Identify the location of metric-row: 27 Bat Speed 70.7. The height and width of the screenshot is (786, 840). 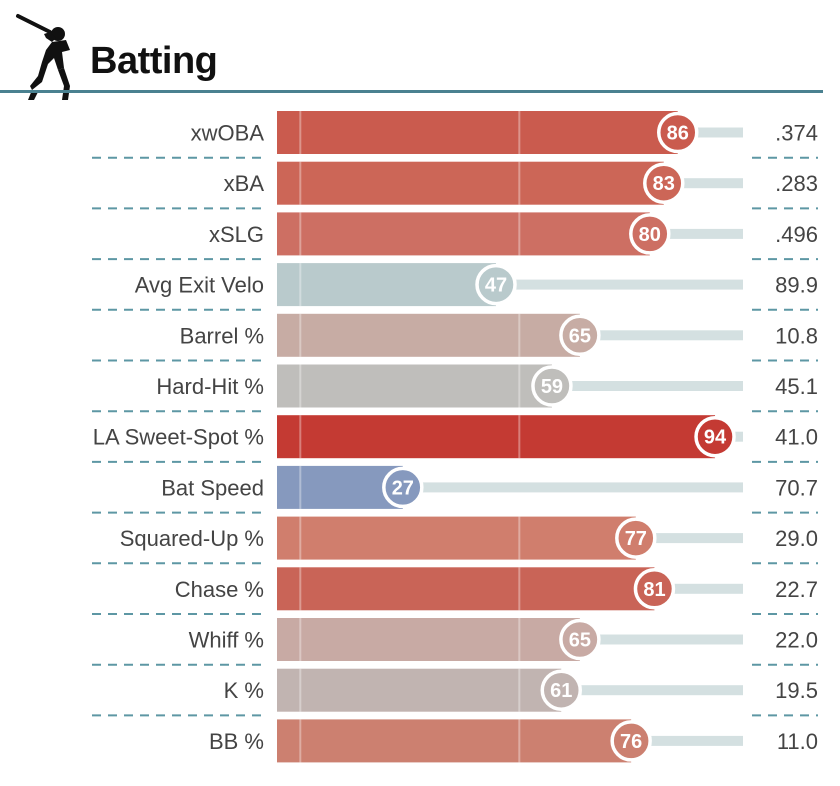
(455, 484).